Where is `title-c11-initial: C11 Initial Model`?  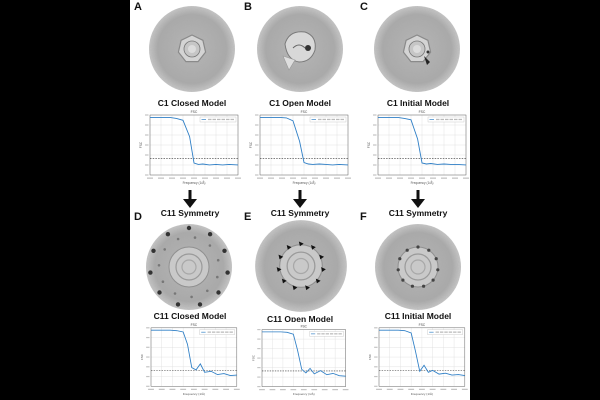
title-c11-initial: C11 Initial Model is located at coordinates (418, 316).